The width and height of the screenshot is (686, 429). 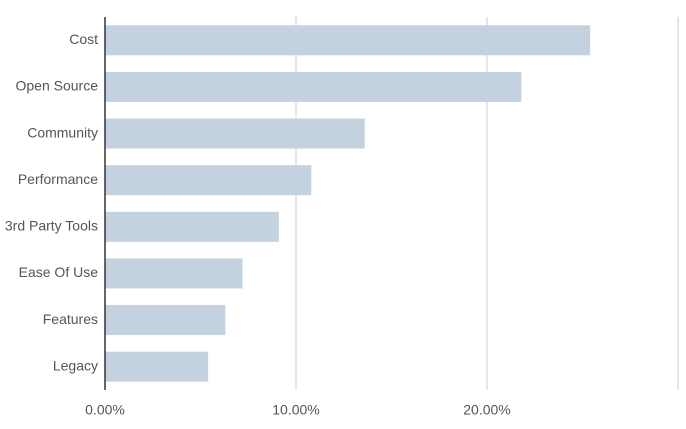 I want to click on y-tick-label: Features, so click(x=70, y=319).